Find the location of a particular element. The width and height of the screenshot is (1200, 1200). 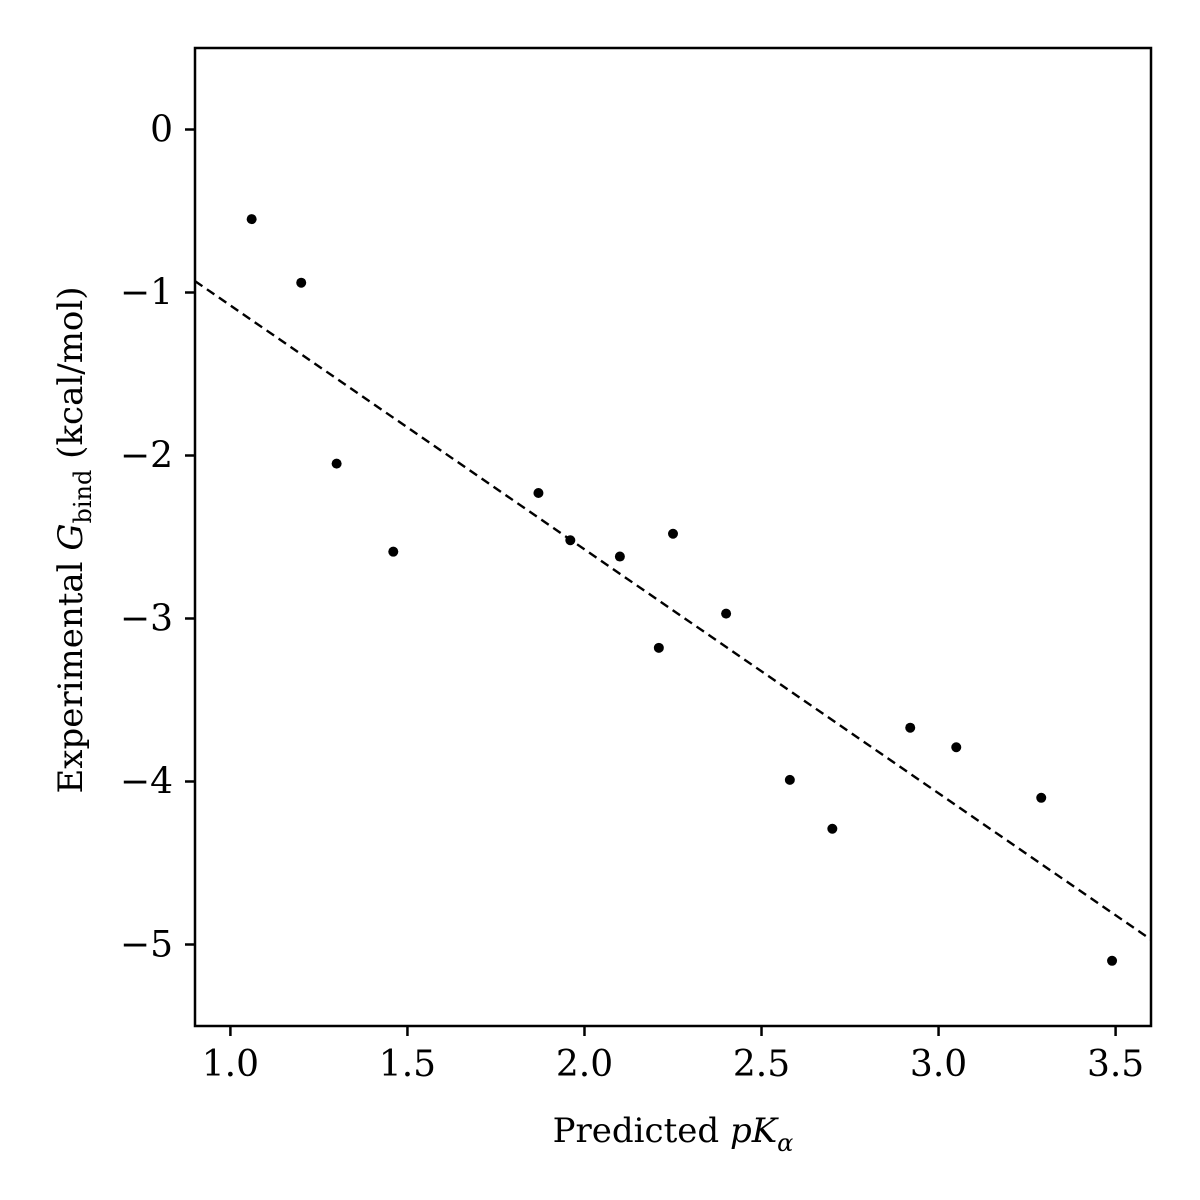

y-tick-label: −3 is located at coordinates (146, 619).